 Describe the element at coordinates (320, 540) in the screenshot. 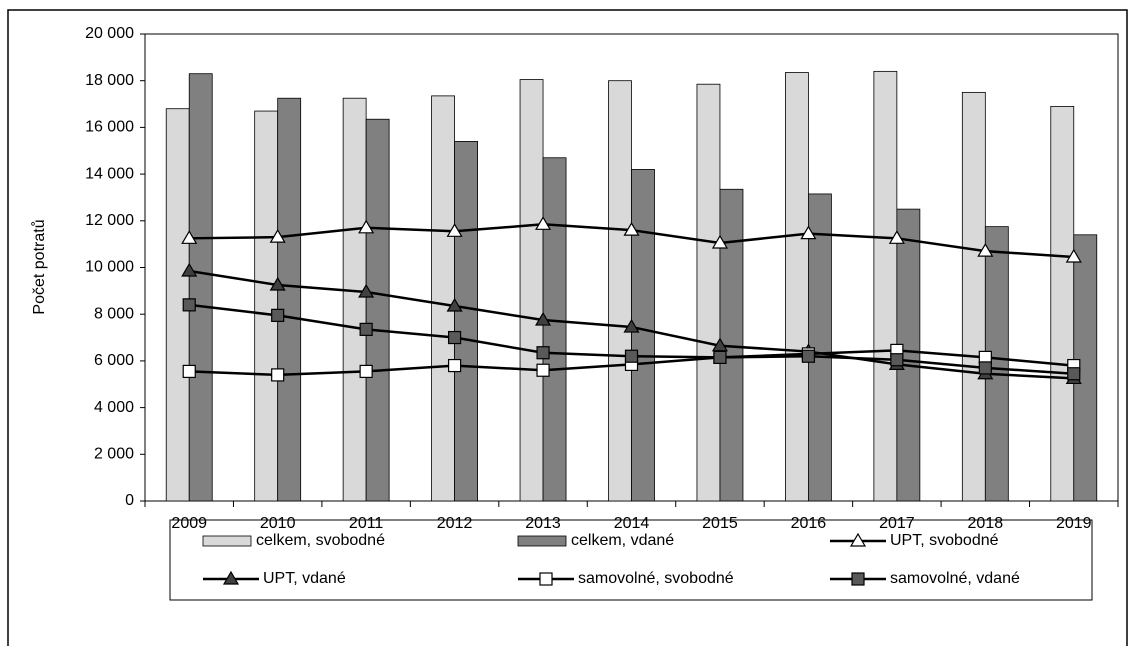

I see `legend-label: celkem, svobodné` at that location.